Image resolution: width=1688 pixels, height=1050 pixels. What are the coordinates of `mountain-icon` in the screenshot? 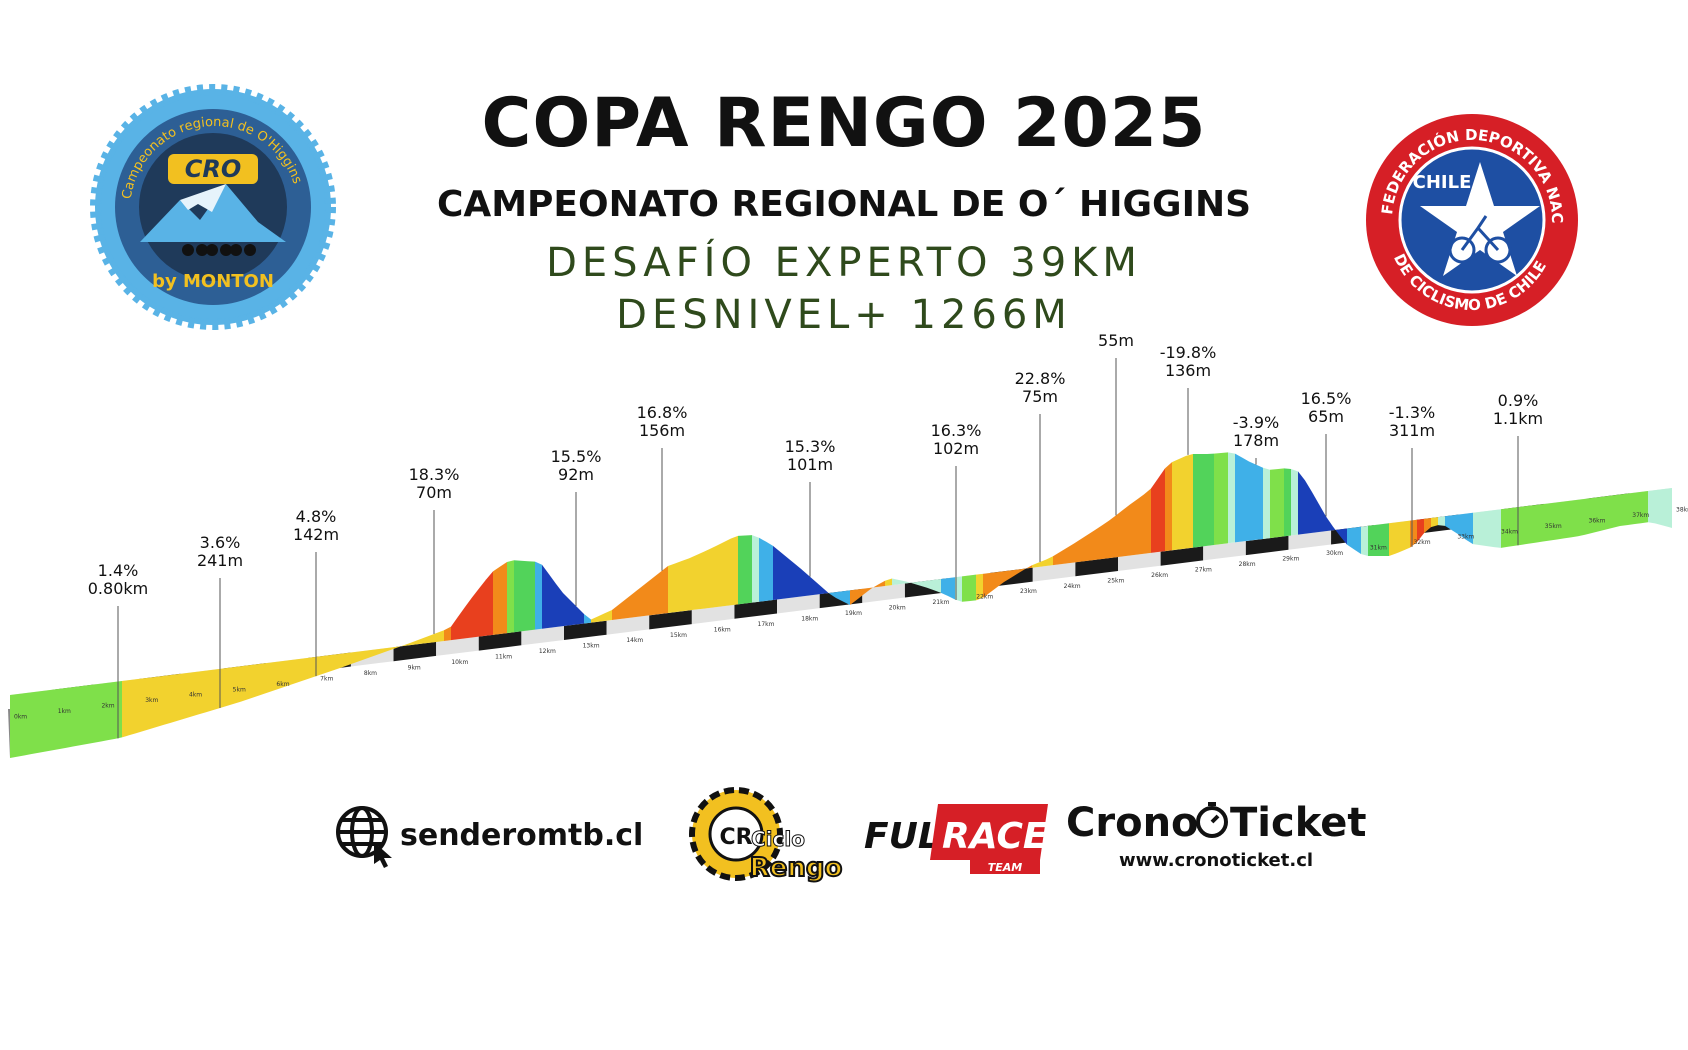 It's located at (213, 213).